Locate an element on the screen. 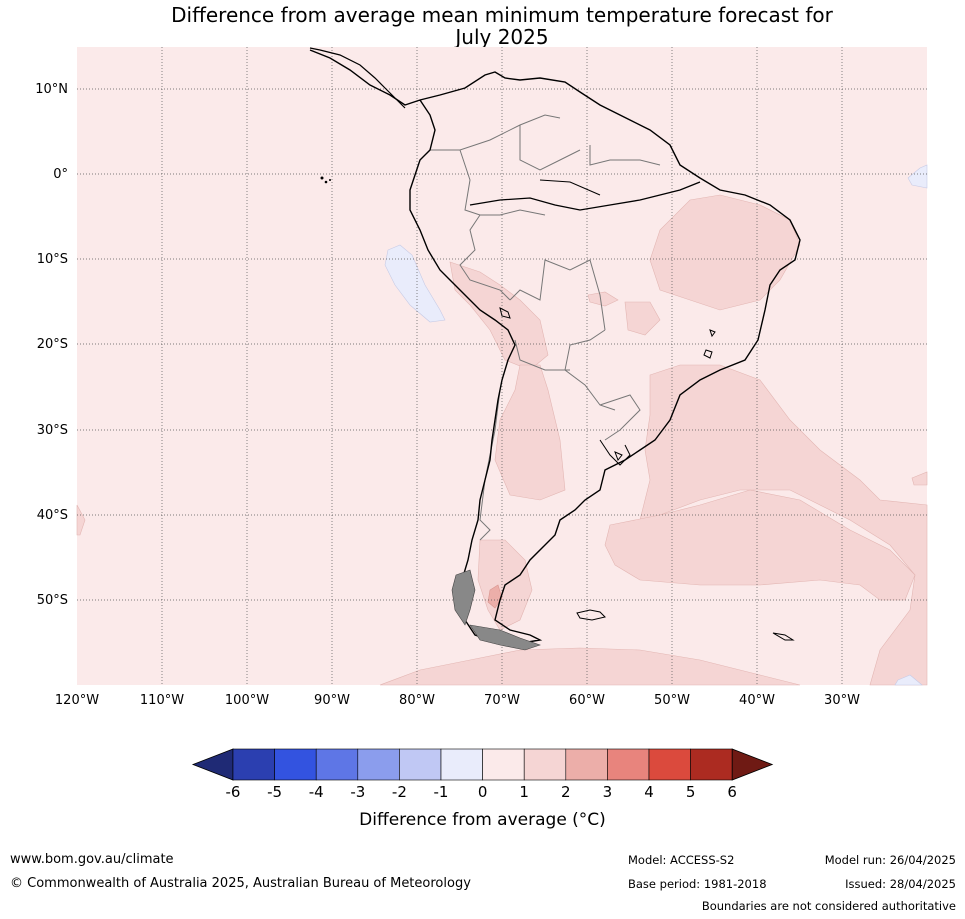 This screenshot has height=919, width=965. colorbar-tick-label: 0 is located at coordinates (482, 792).